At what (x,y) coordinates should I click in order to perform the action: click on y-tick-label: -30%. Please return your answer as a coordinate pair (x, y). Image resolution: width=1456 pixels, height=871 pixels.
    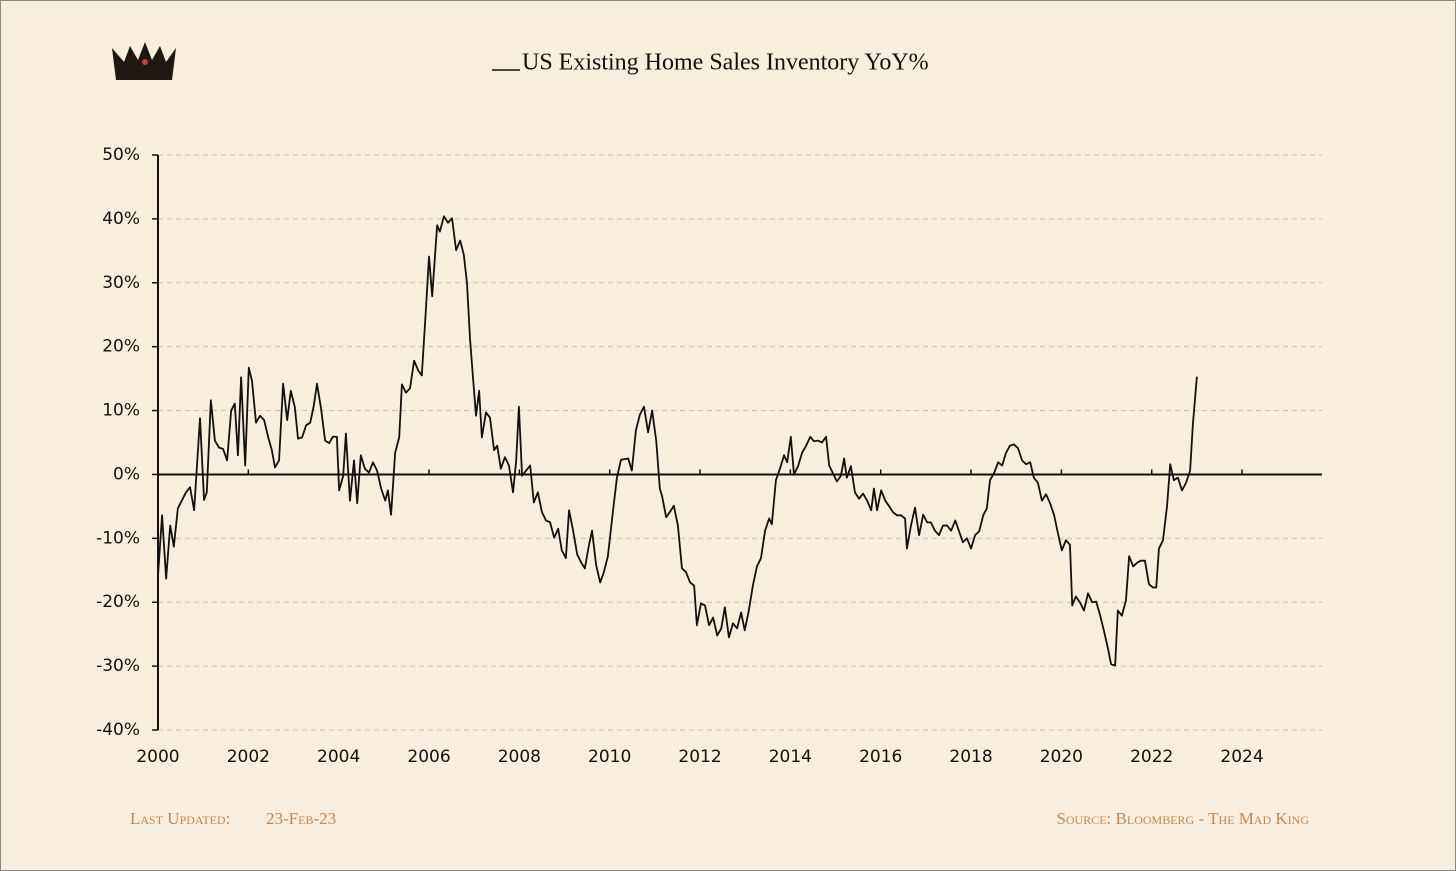
    Looking at the image, I should click on (118, 666).